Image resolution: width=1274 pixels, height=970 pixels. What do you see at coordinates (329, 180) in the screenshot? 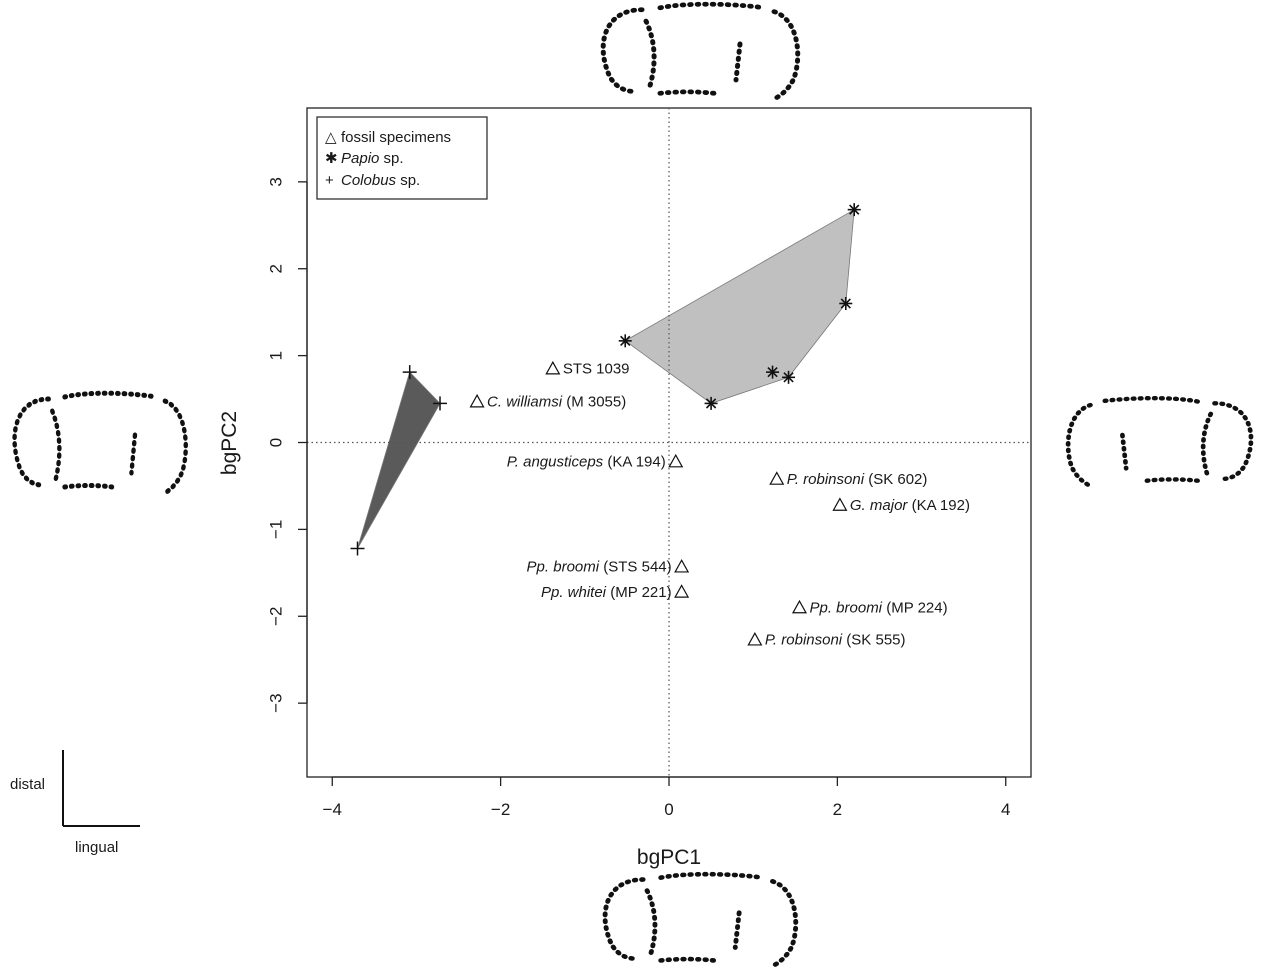
I see `legend-symbol-colobus: +` at bounding box center [329, 180].